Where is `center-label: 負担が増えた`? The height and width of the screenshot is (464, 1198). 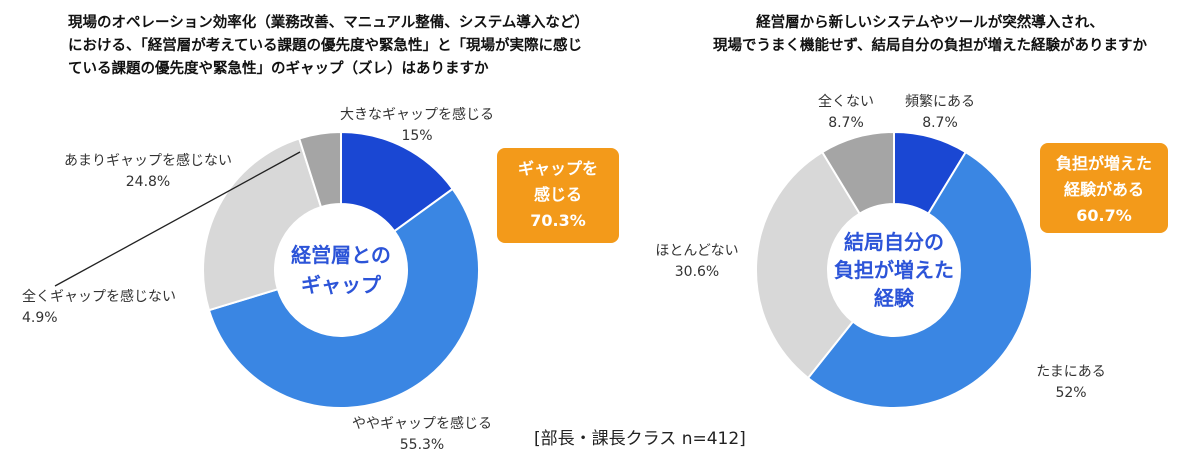
center-label: 負担が増えた is located at coordinates (894, 270).